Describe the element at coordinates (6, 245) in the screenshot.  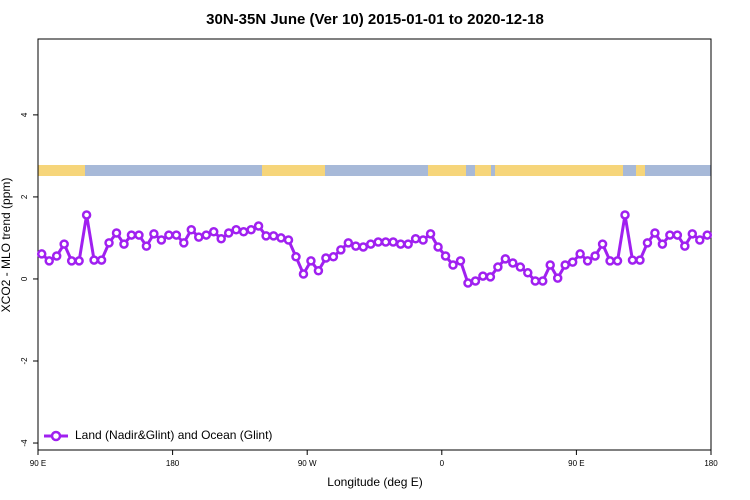
I see `y-axis-label: XCO2 - MLO trend (ppm)` at that location.